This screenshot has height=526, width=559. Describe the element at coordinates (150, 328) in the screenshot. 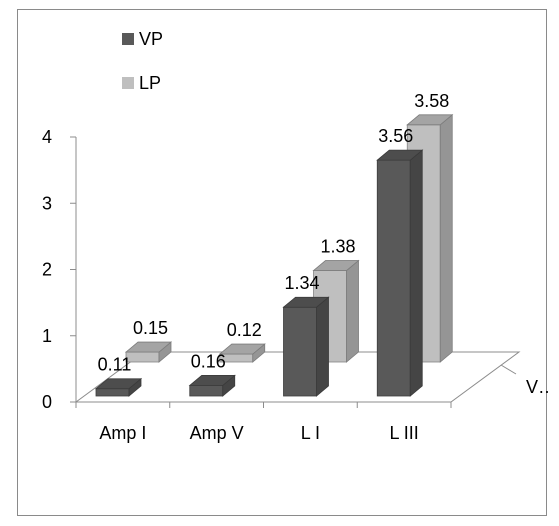

I see `data-label-LP: 0.15` at that location.